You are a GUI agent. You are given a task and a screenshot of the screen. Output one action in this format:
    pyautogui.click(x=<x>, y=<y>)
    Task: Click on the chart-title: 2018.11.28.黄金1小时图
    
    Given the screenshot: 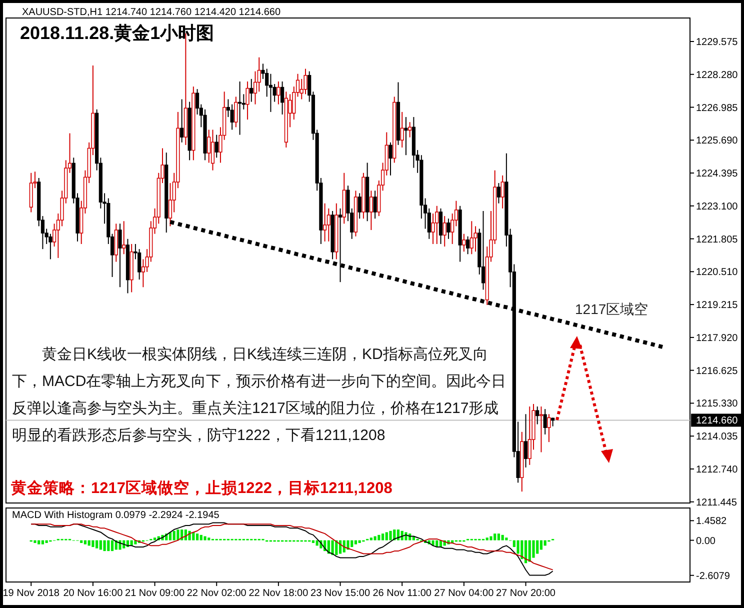 What is the action you would take?
    pyautogui.click(x=117, y=33)
    